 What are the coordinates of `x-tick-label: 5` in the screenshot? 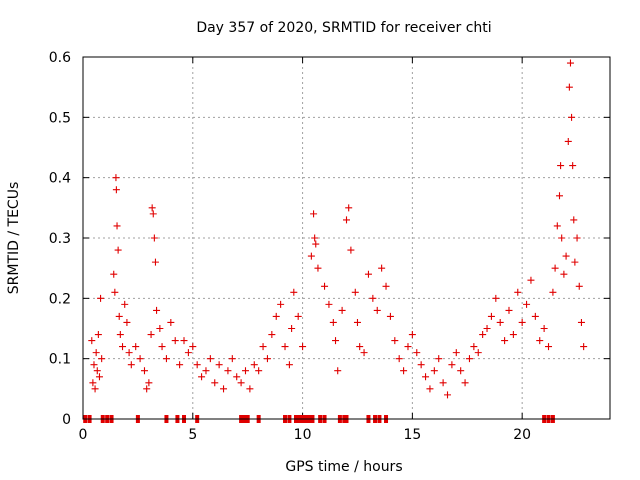 It's located at (192, 435).